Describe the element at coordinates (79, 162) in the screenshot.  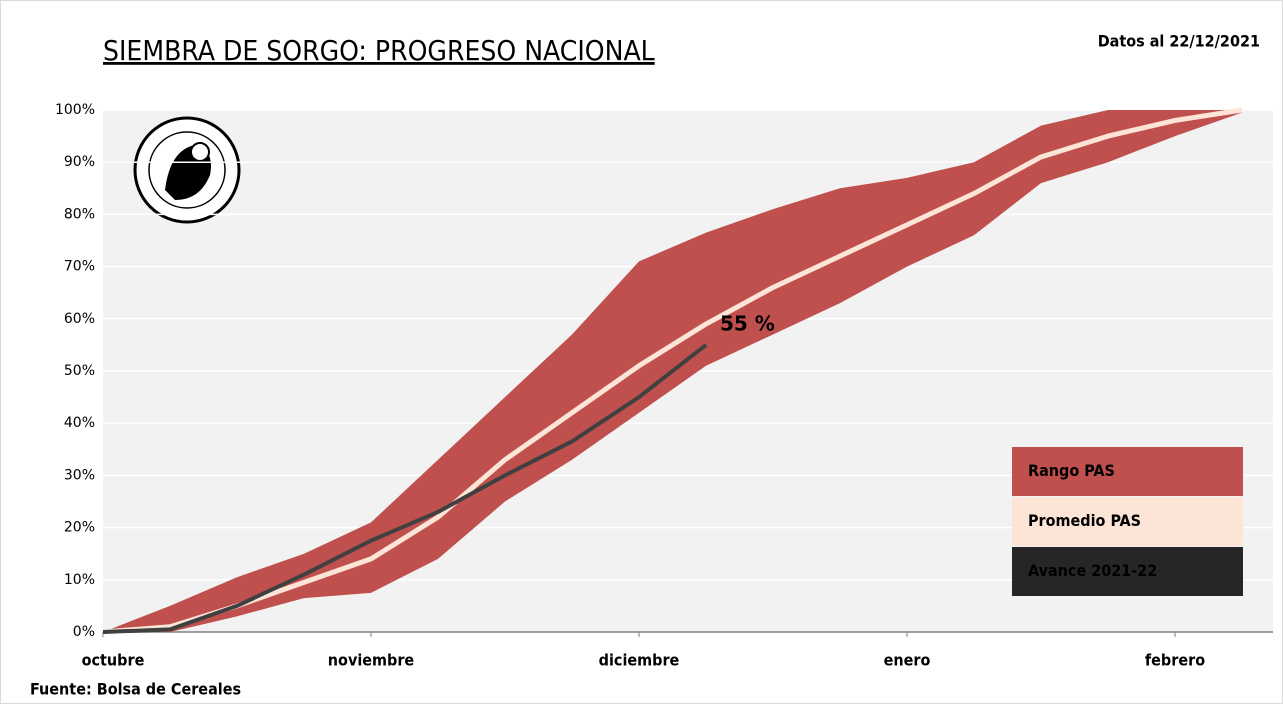
I see `y-tick-label: 90%` at that location.